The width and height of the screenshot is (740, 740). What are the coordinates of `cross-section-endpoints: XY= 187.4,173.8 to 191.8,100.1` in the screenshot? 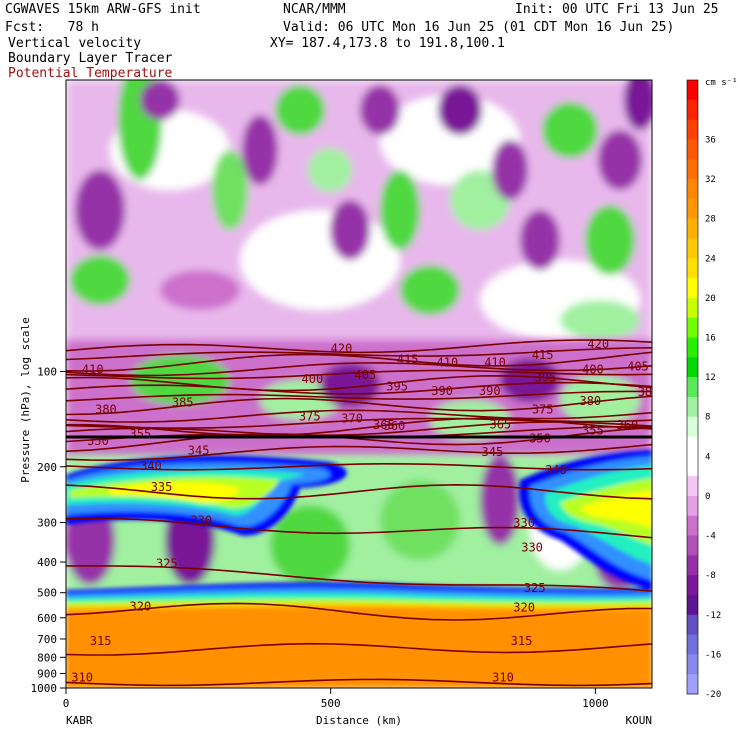 It's located at (387, 43).